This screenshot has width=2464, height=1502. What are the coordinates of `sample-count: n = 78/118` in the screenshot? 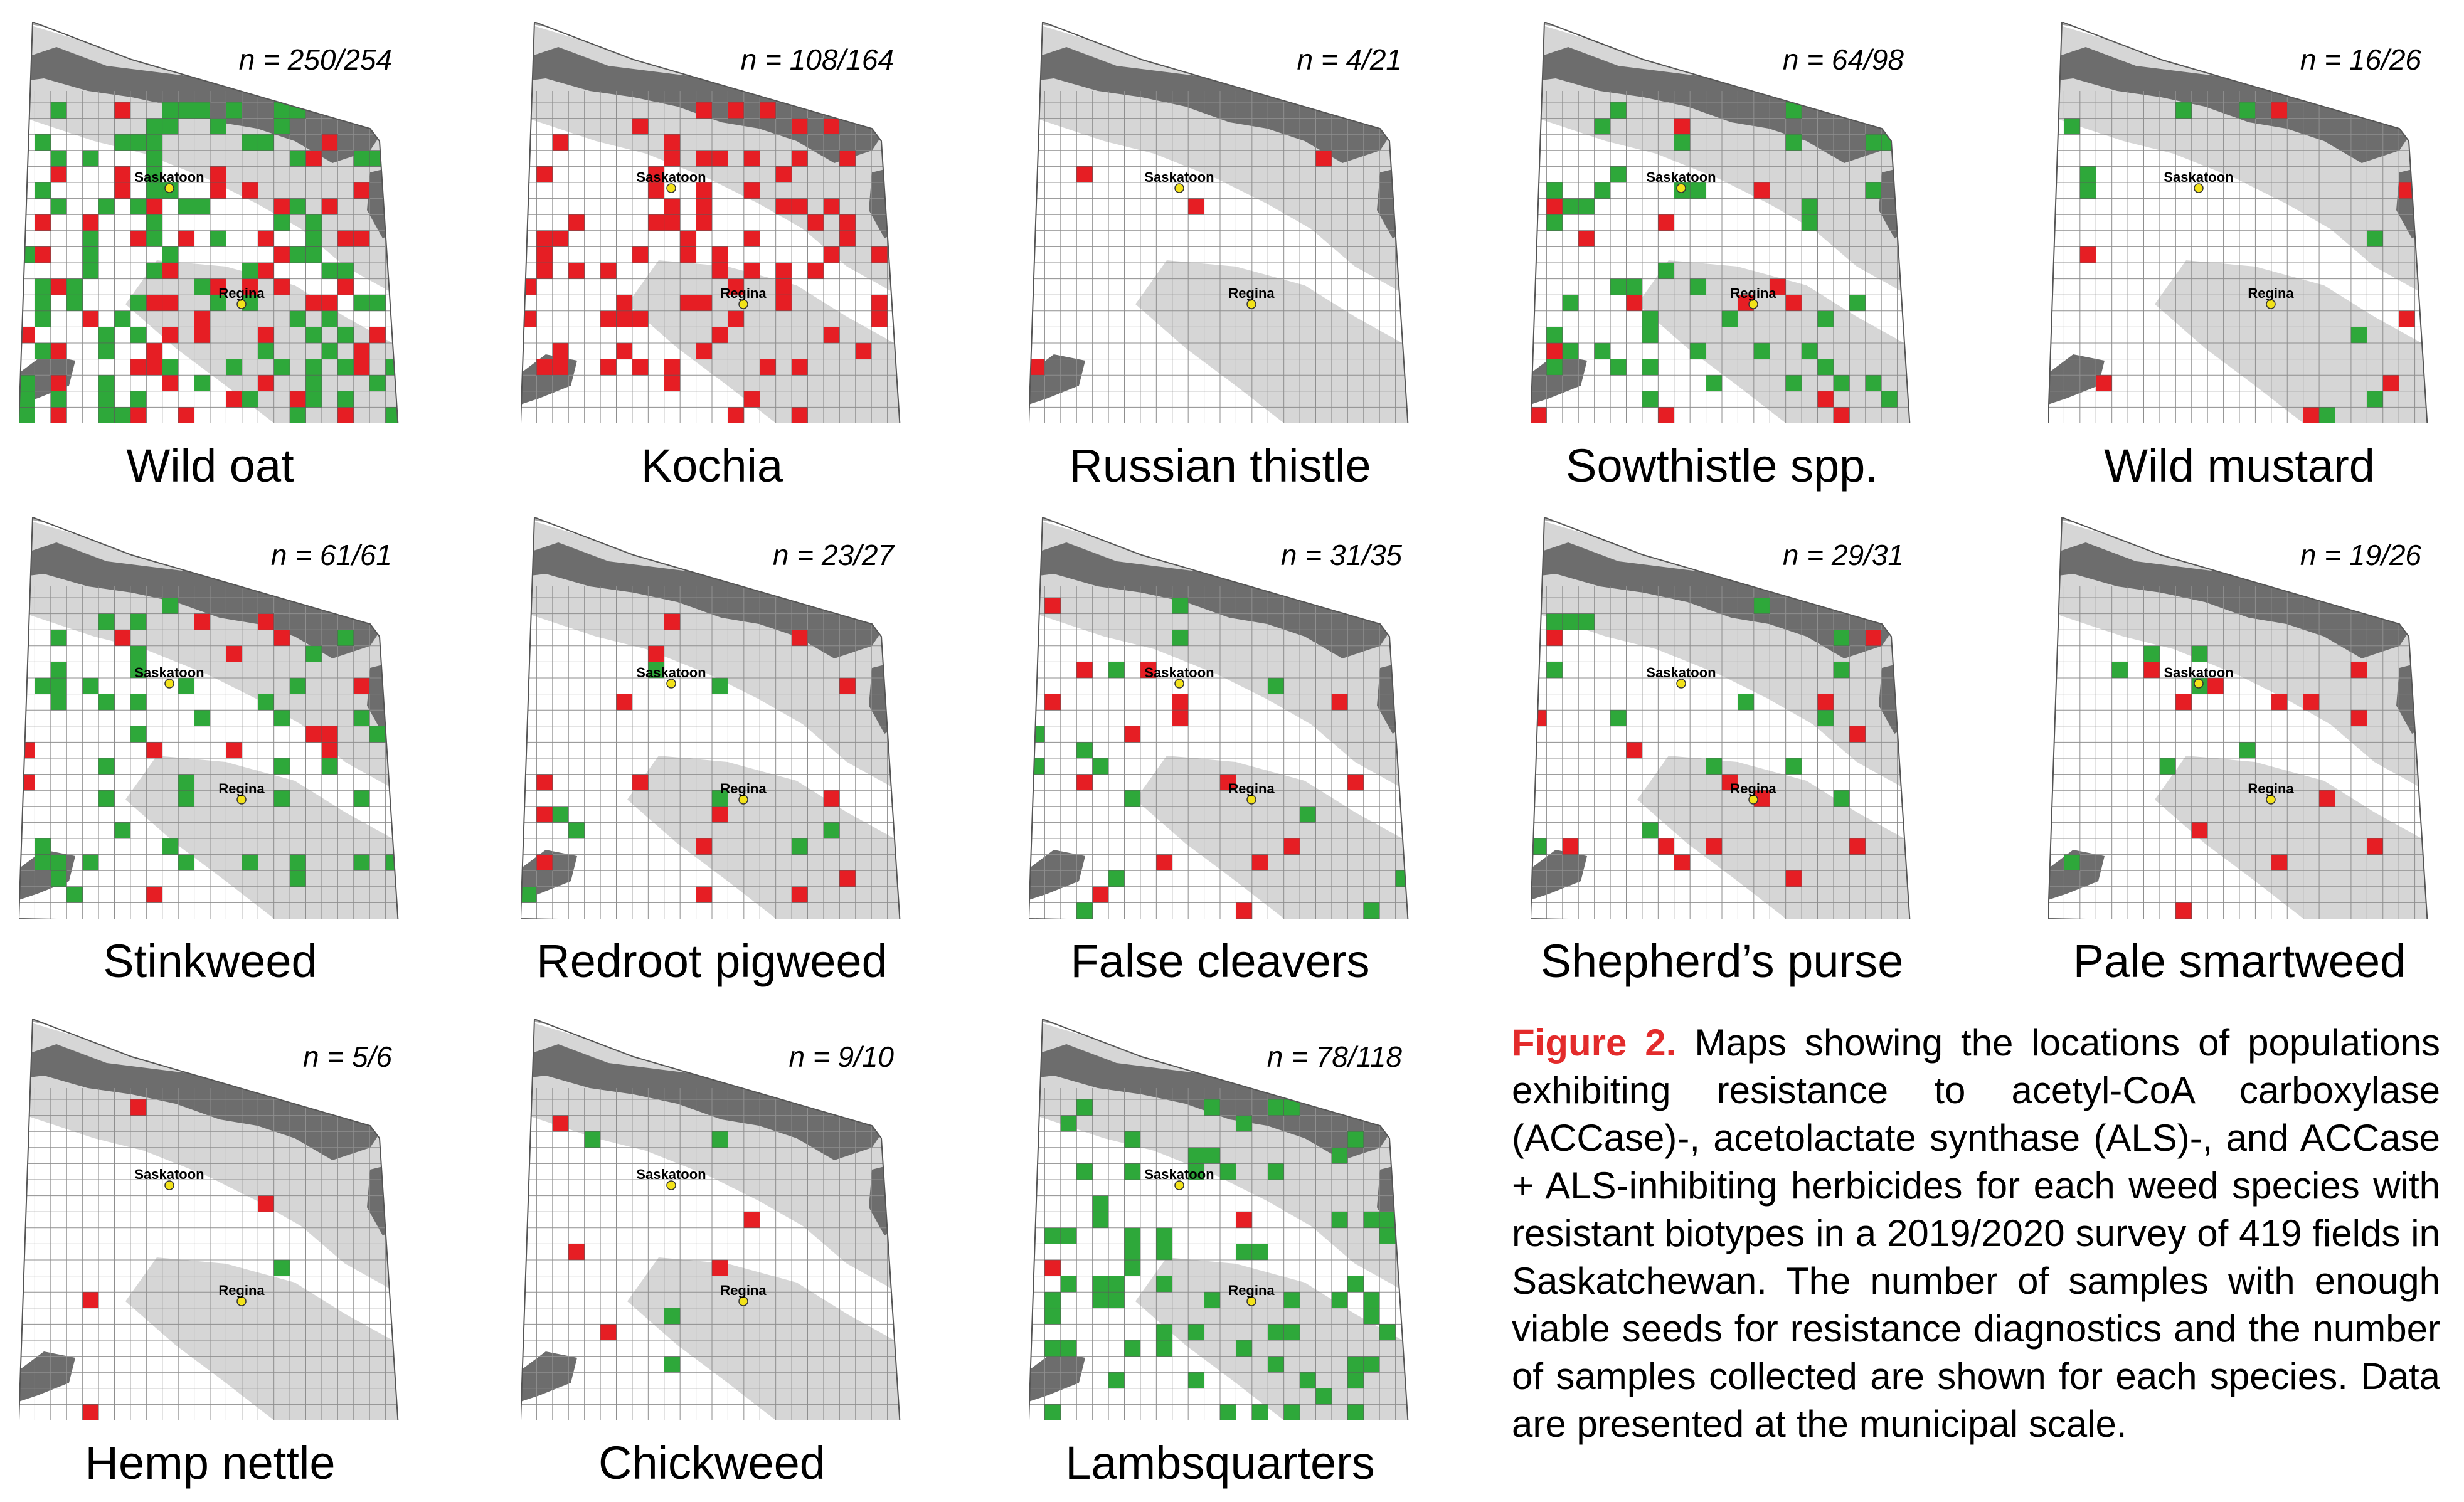 It's located at (1334, 1056).